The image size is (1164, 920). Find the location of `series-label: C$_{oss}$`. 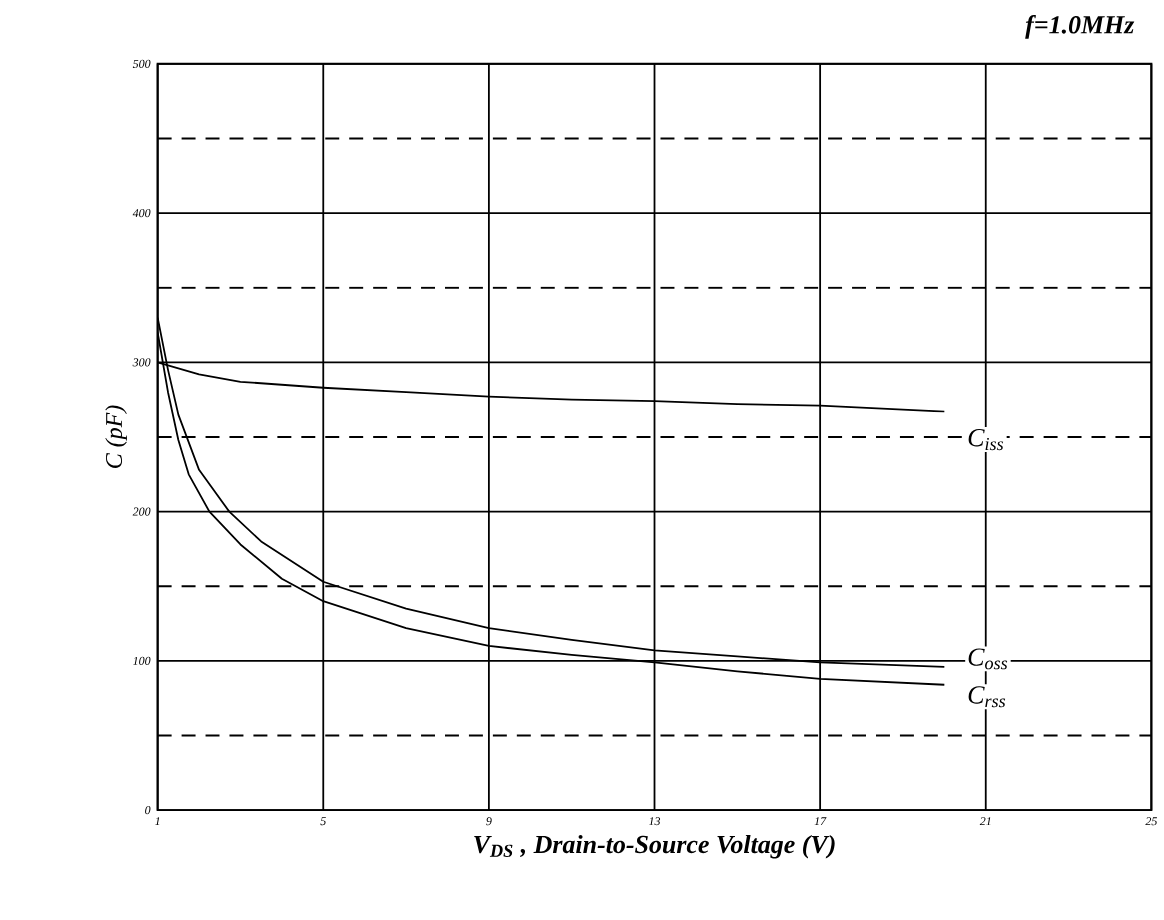

series-label: C$_{oss}$ is located at coordinates (988, 659).